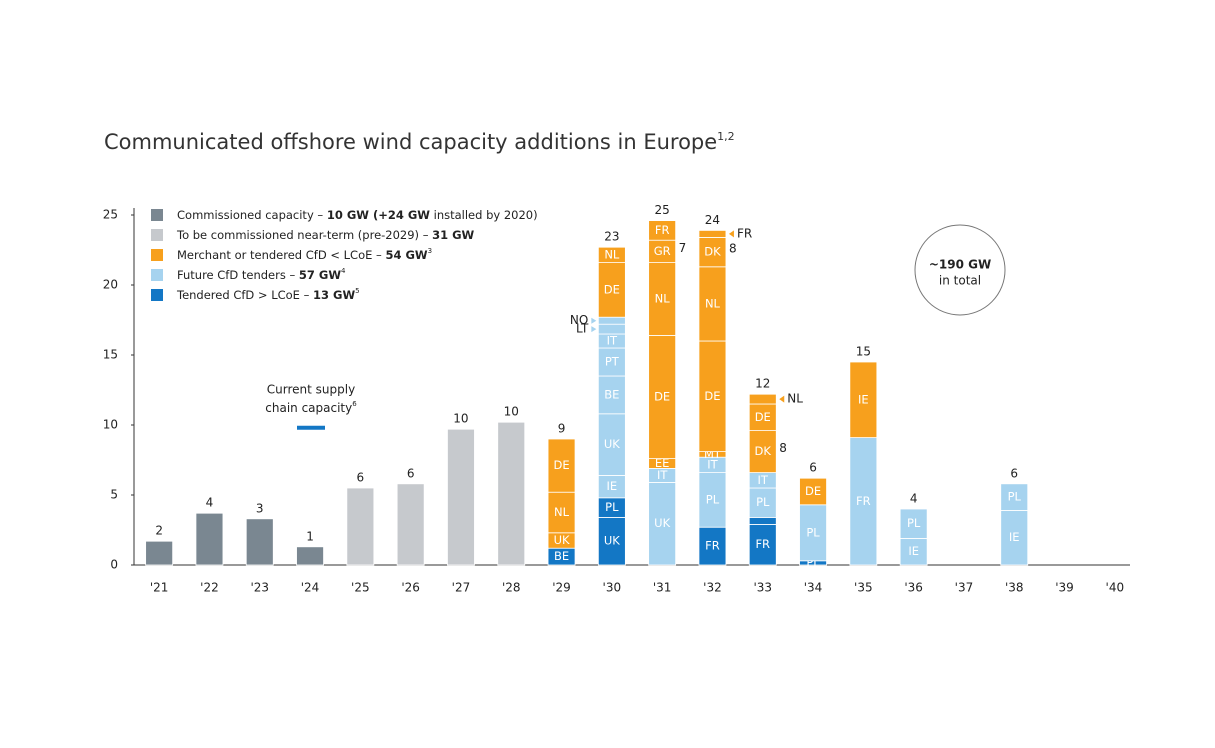  I want to click on legend-text: 5, so click(357, 291).